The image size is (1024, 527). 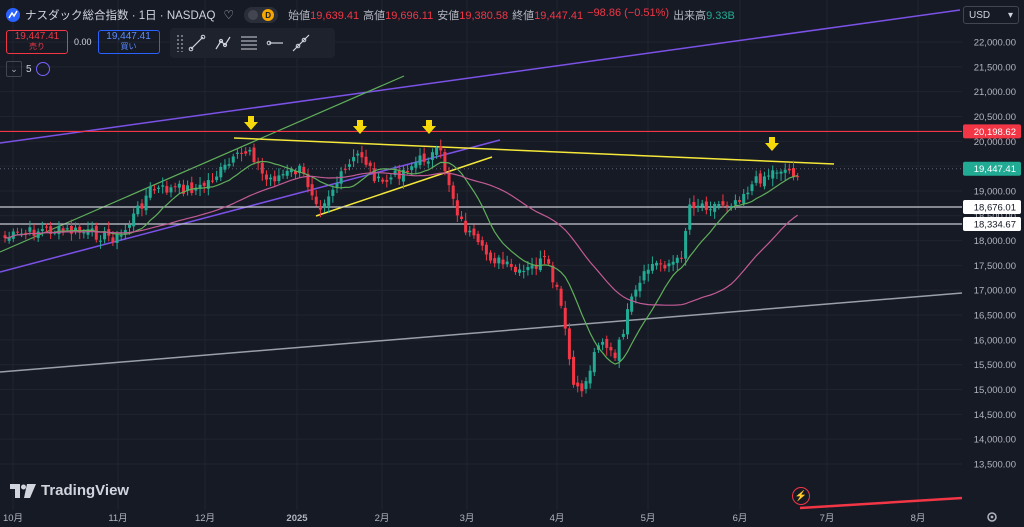 I want to click on time-tick-label: 4月, so click(x=557, y=518).